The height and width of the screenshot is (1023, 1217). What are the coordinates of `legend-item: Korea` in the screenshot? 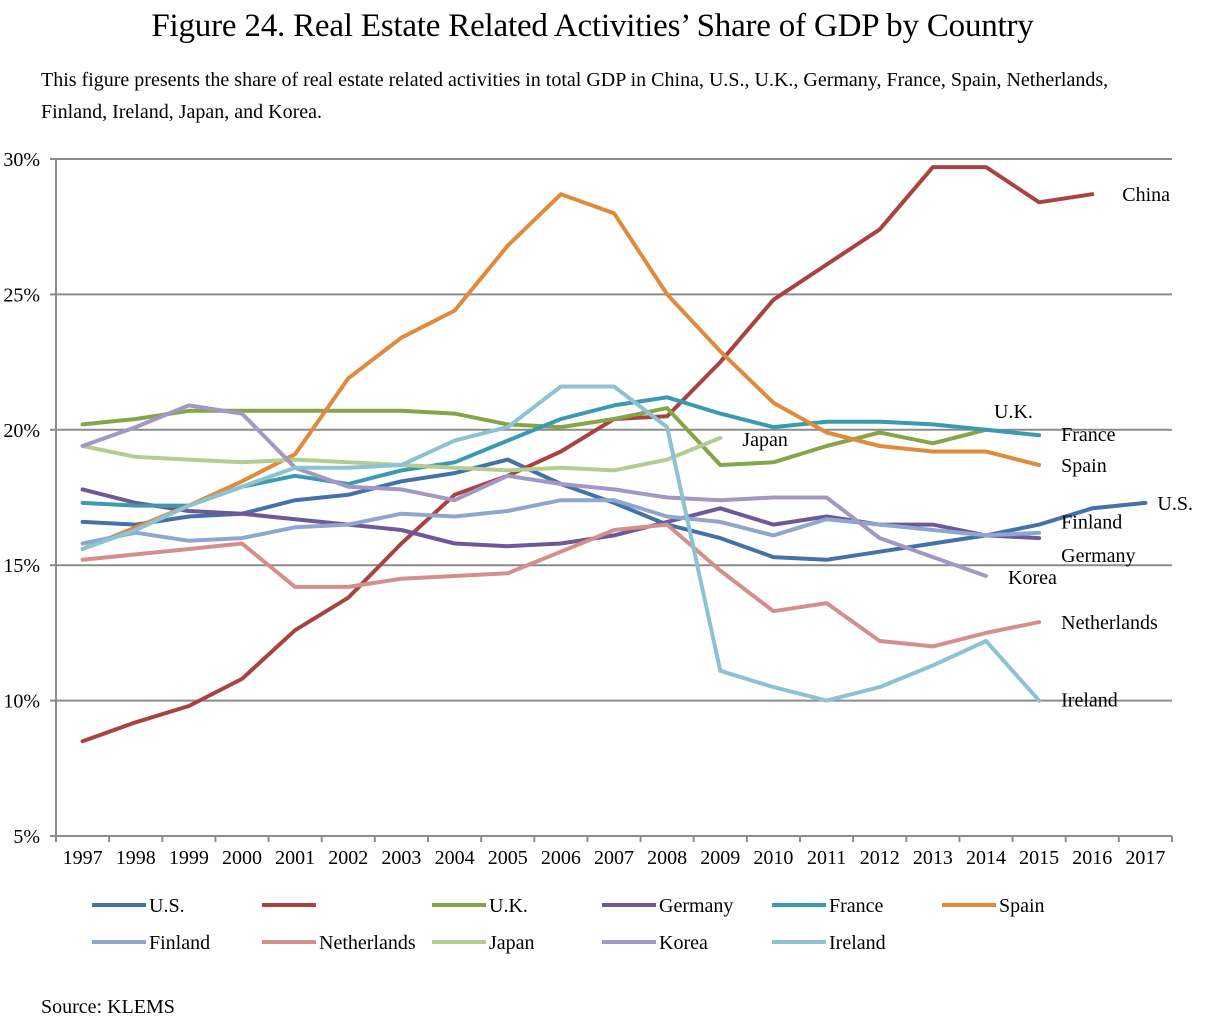 It's located at (655, 943).